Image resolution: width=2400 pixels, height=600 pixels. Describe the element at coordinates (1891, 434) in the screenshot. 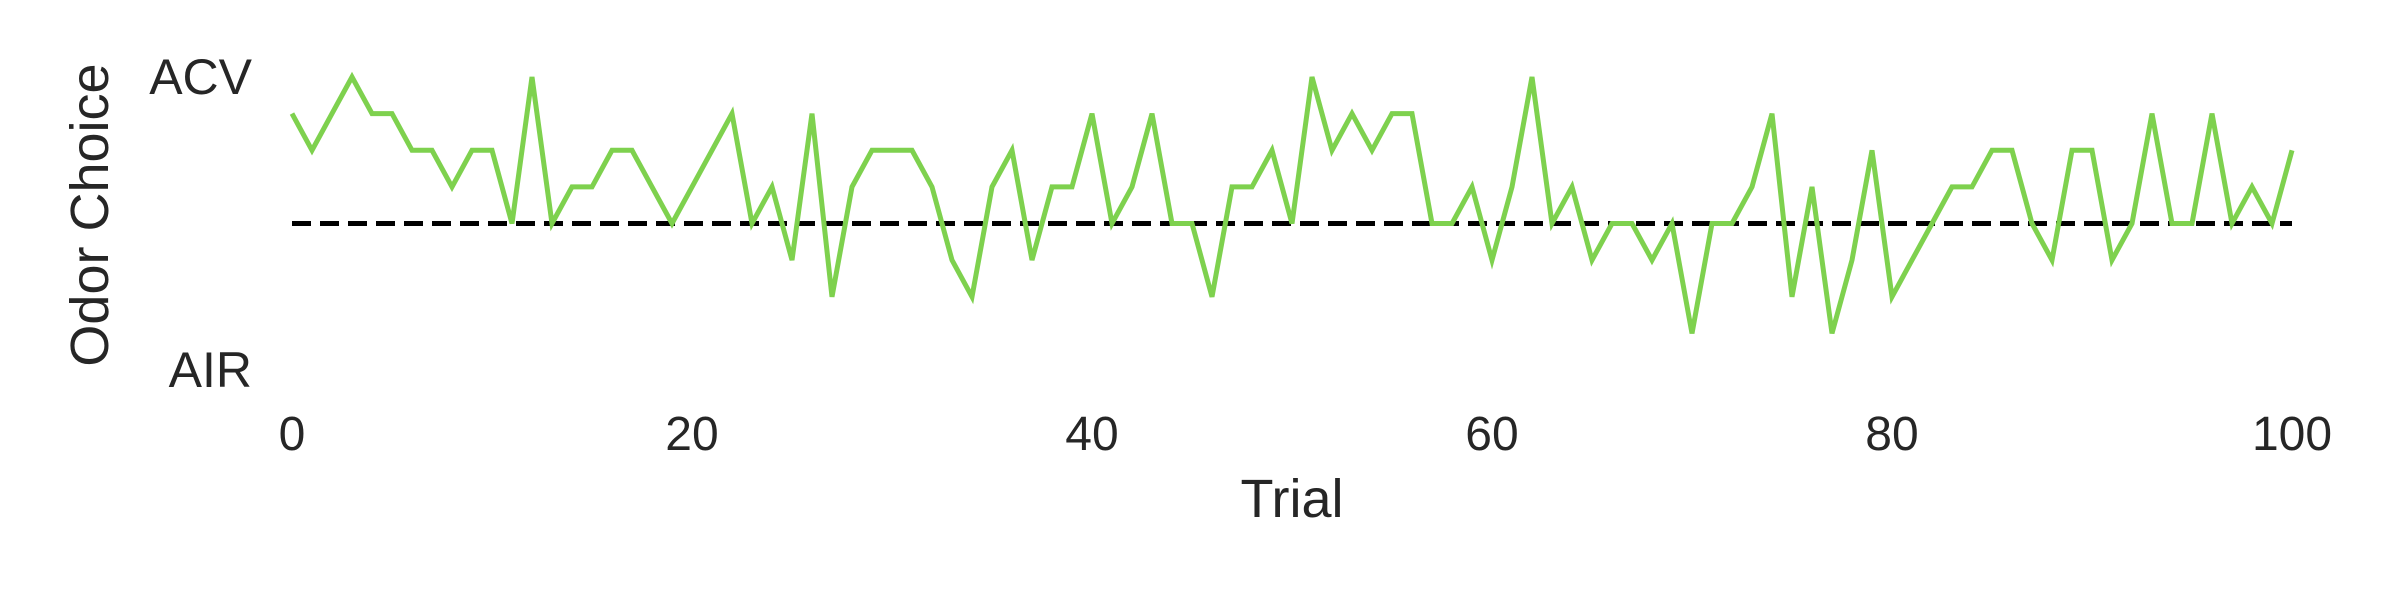

I see `x-tick-label: 80` at that location.